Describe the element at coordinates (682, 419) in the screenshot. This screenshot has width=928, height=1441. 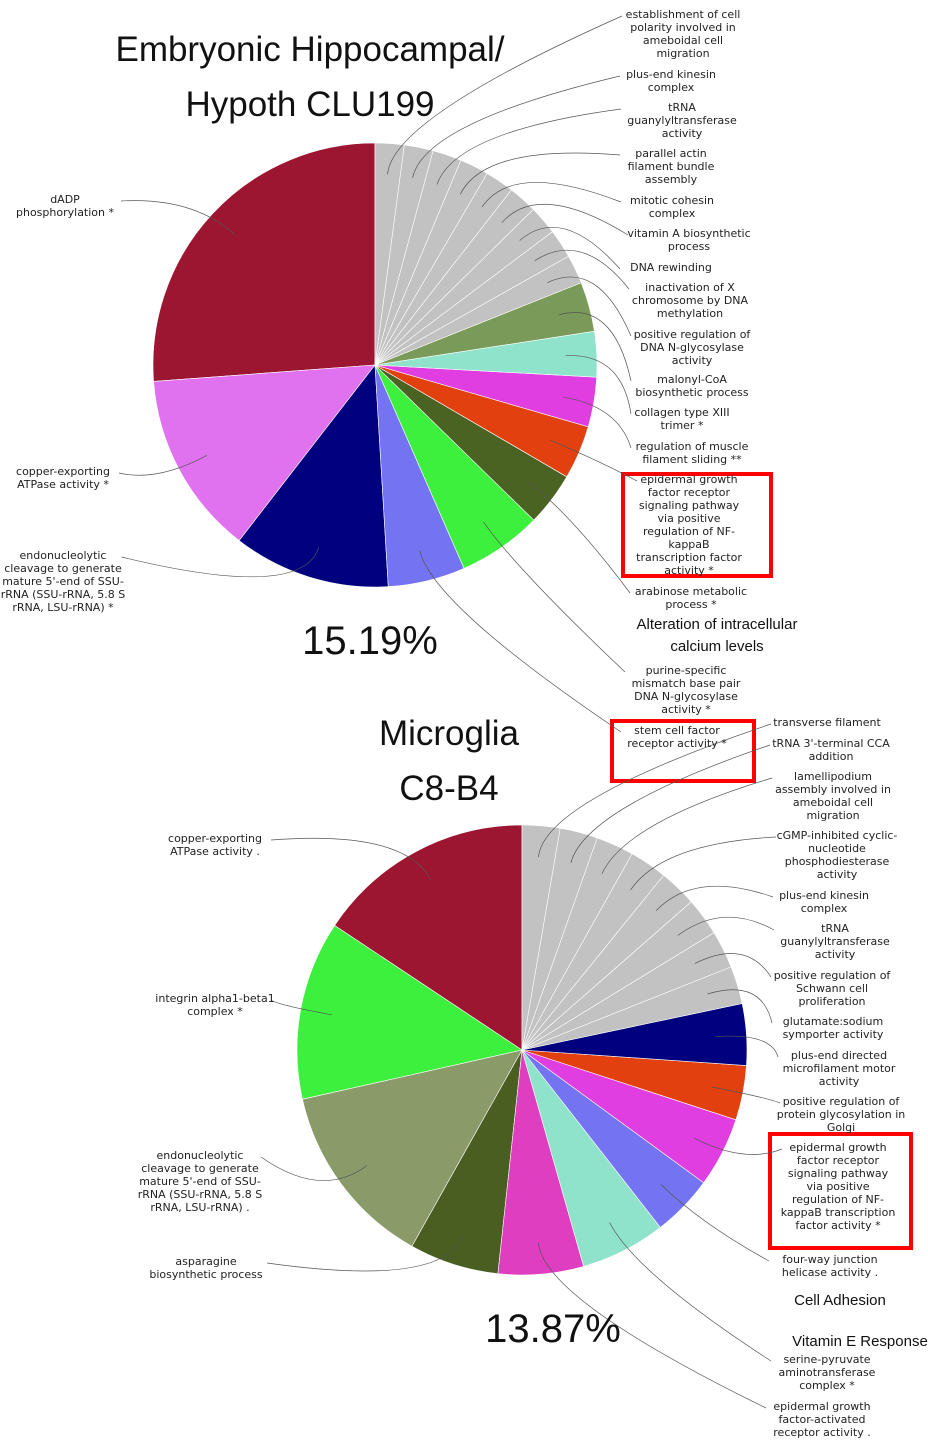
I see `slice-label: collagen type XIII trimer *` at that location.